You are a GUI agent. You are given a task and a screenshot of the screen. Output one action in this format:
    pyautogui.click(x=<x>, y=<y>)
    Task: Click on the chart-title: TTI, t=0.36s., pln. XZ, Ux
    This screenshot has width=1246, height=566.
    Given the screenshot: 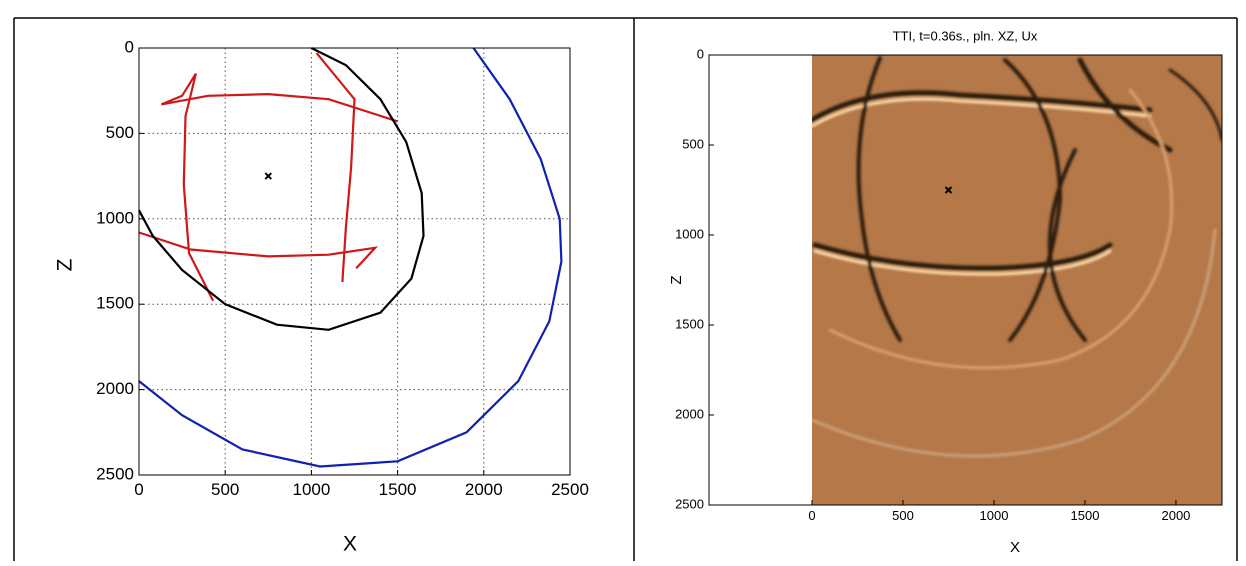 What is the action you would take?
    pyautogui.click(x=965, y=35)
    